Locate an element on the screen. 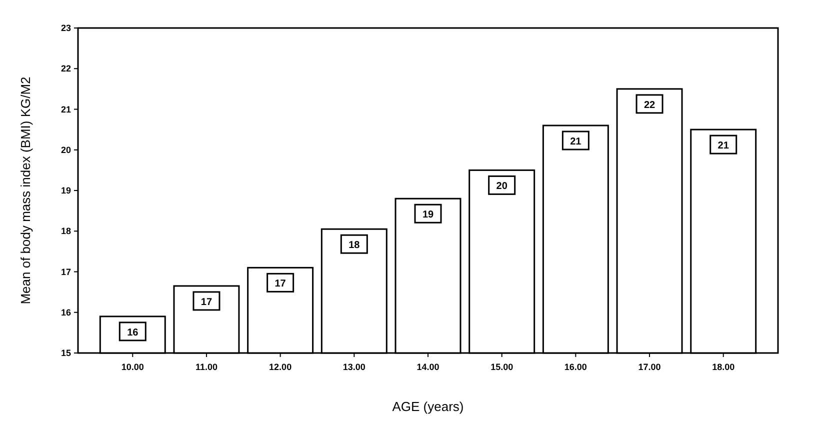  x-tick-label: 18.00 is located at coordinates (723, 367).